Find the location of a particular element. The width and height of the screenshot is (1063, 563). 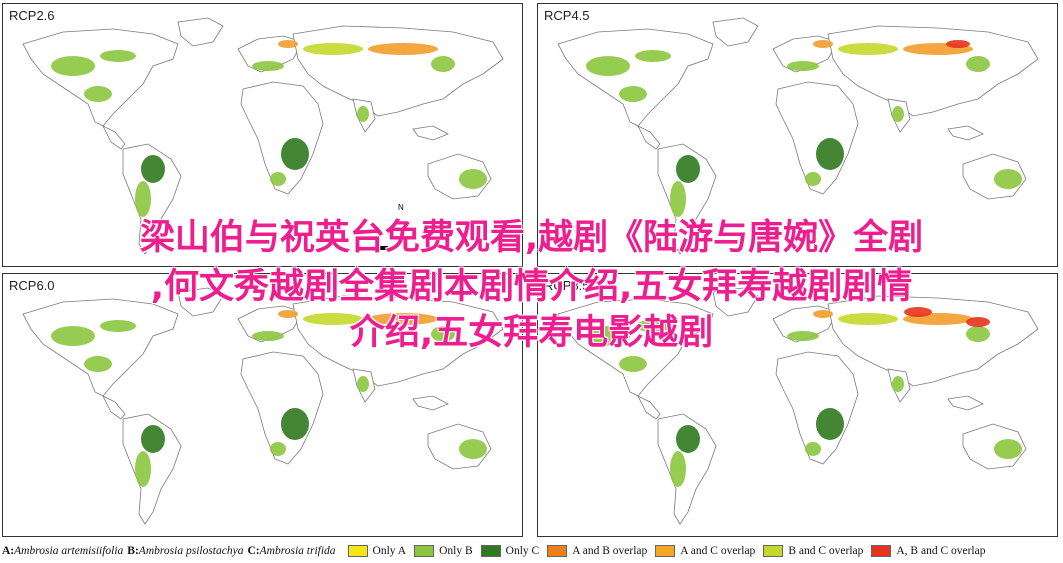

overlay-text-line-1: 梁山伯与祝英台免费观看,越剧《陆游与唐婉》全剧 is located at coordinates (531, 238).